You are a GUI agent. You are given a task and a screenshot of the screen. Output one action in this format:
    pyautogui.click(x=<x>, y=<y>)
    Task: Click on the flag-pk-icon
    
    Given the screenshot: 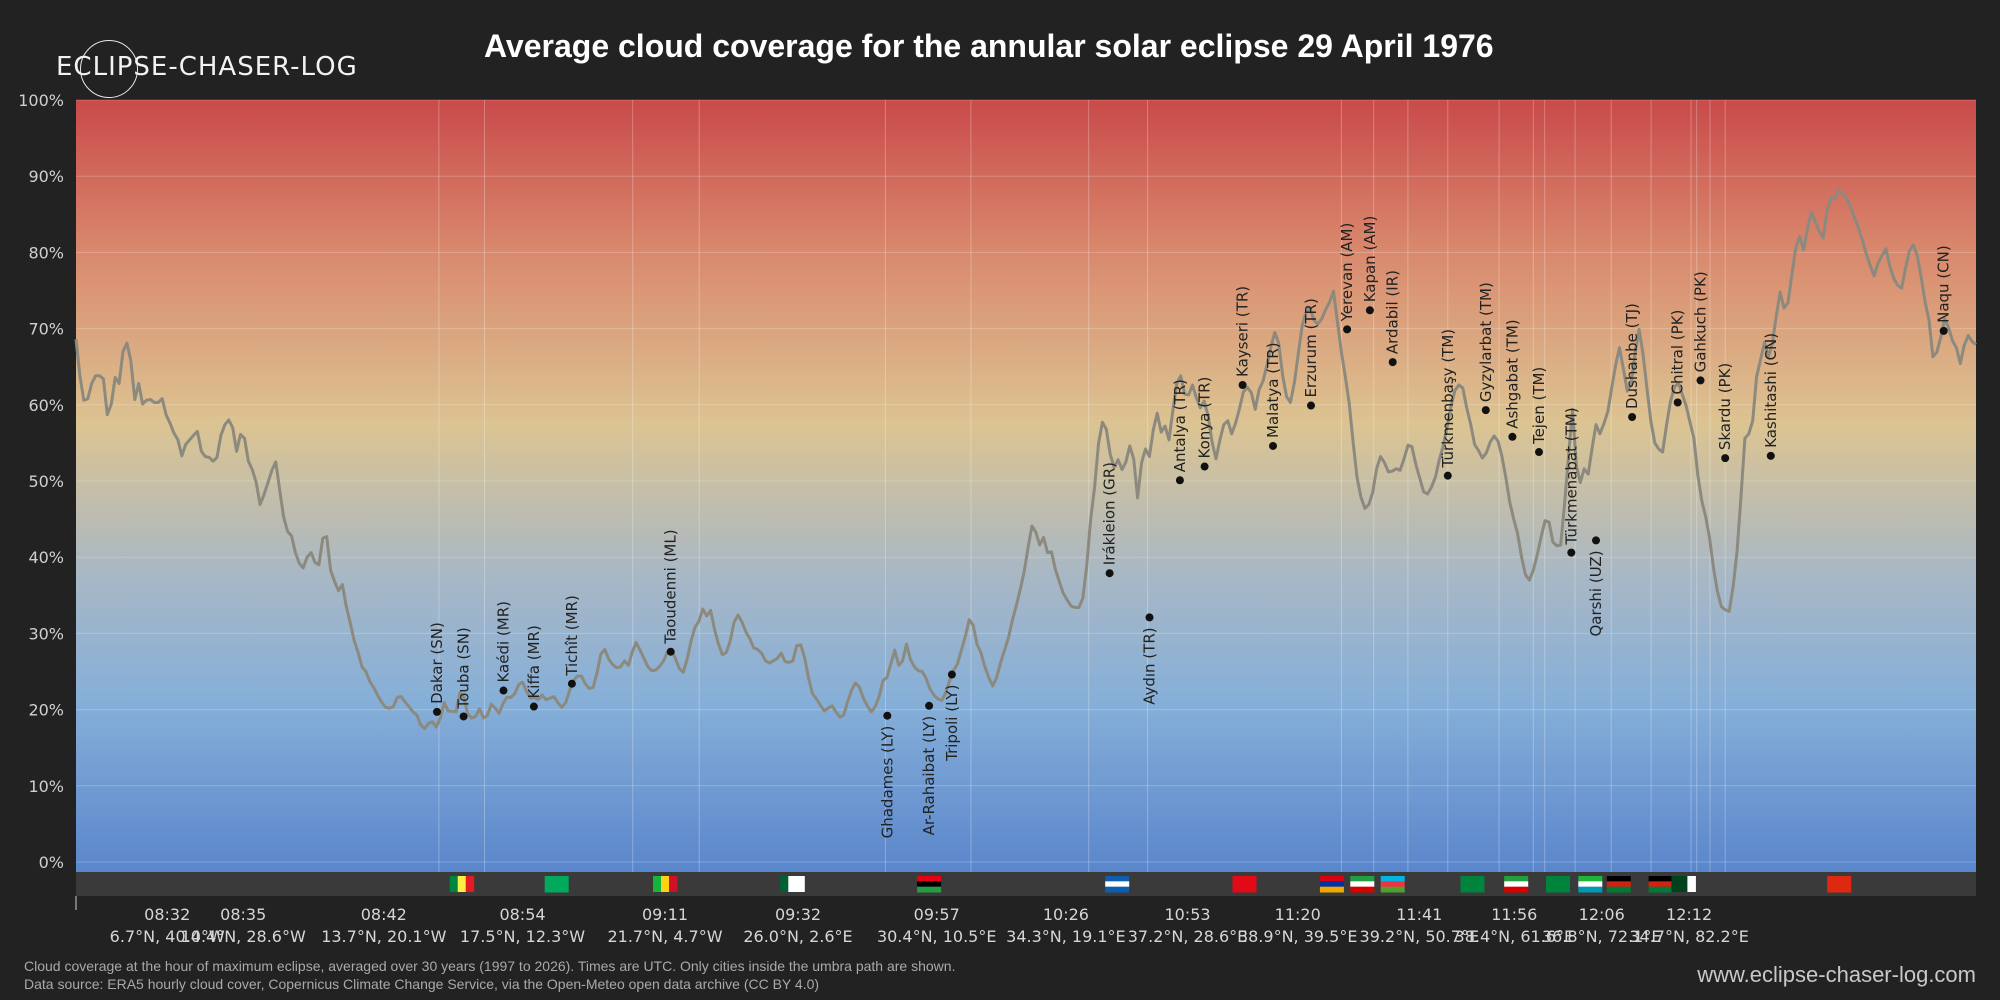 What is the action you would take?
    pyautogui.click(x=1683, y=884)
    